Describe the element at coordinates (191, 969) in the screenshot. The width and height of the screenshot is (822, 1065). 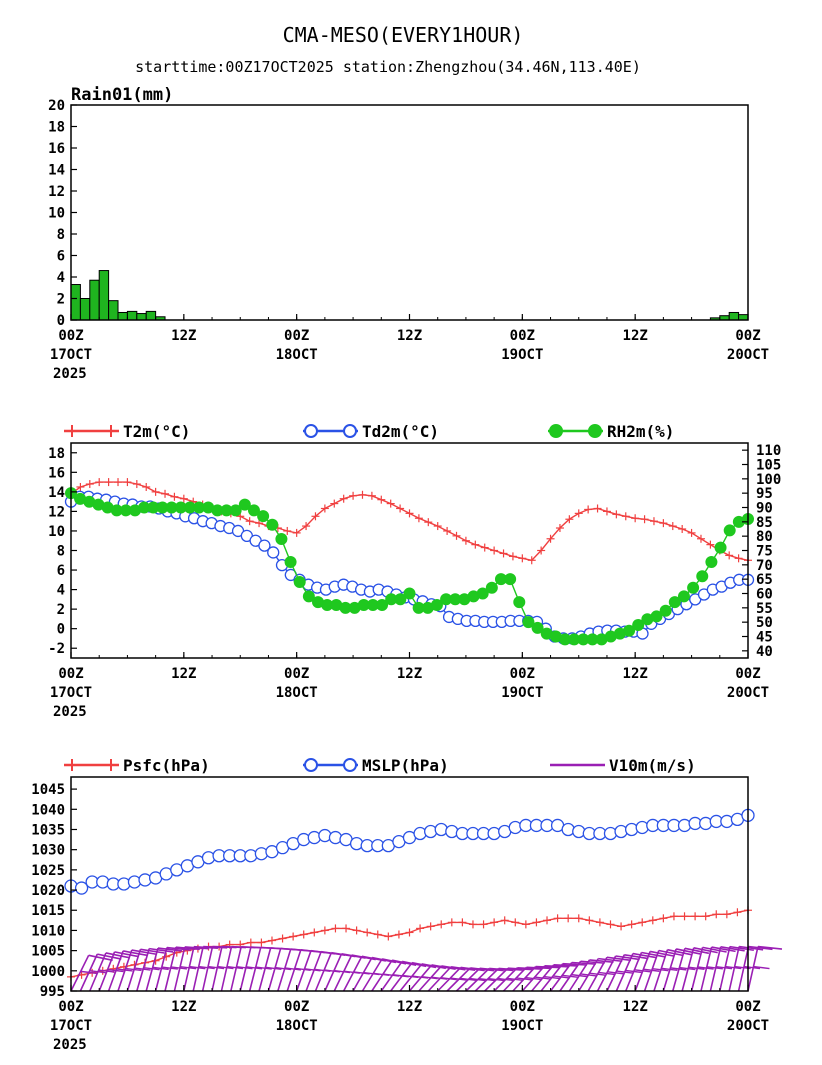
I see `wind-barb` at that location.